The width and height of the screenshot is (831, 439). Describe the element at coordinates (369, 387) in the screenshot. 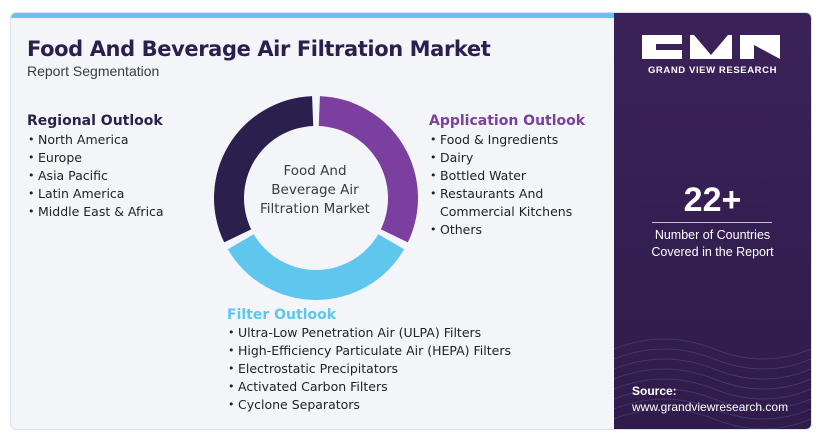

I see `list-item: Activated Carbon Filters` at that location.